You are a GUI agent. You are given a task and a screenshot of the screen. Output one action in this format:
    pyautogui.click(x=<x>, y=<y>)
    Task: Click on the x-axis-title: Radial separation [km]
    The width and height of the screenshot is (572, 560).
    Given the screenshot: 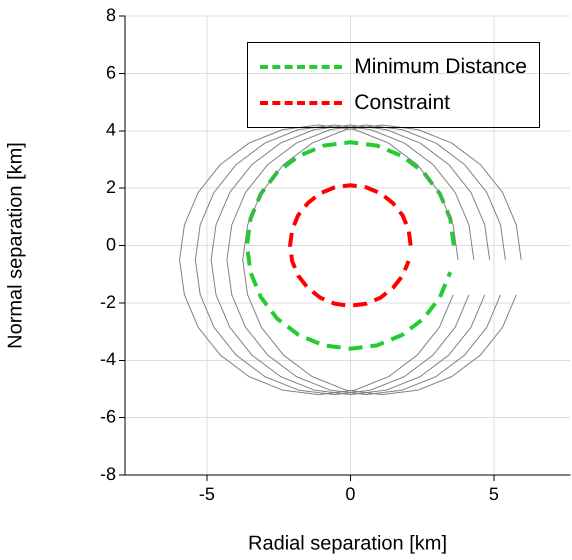 What is the action you would take?
    pyautogui.click(x=347, y=543)
    